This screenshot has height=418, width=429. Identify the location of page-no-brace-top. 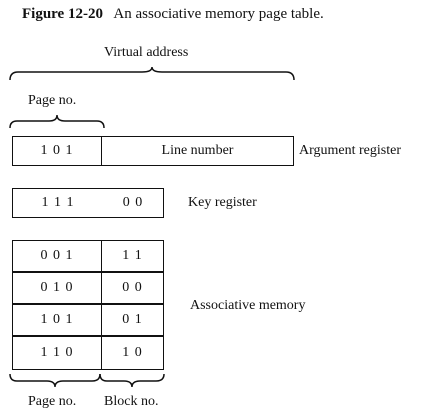
(57, 121).